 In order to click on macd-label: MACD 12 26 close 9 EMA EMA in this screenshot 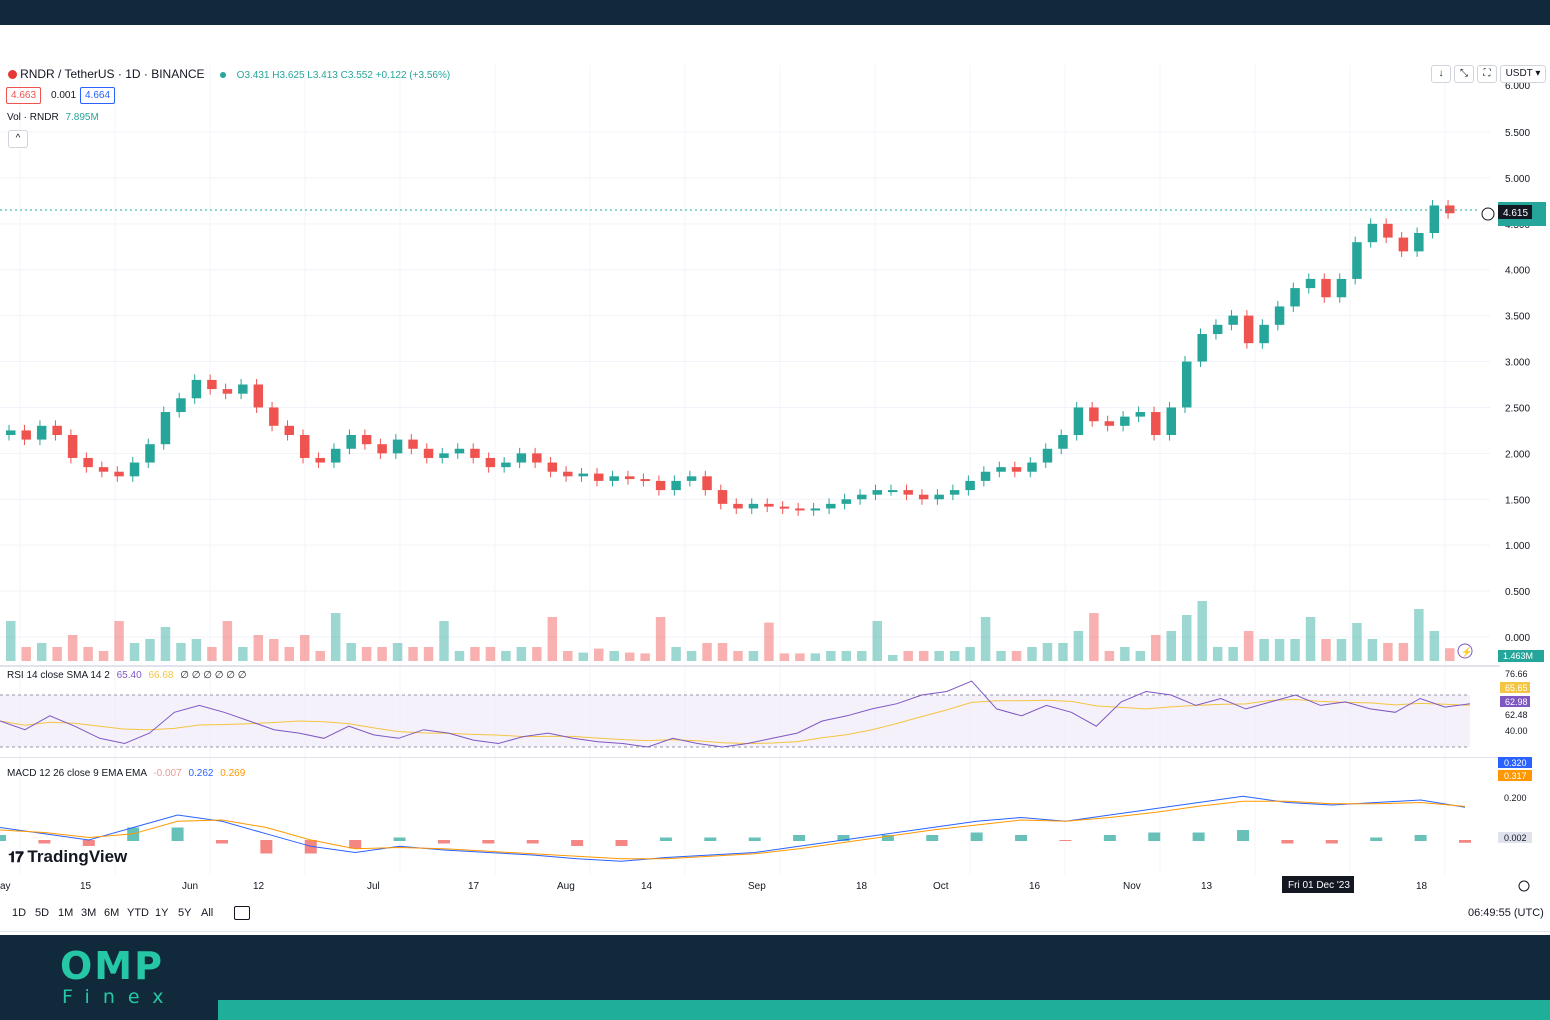, I will do `click(77, 773)`.